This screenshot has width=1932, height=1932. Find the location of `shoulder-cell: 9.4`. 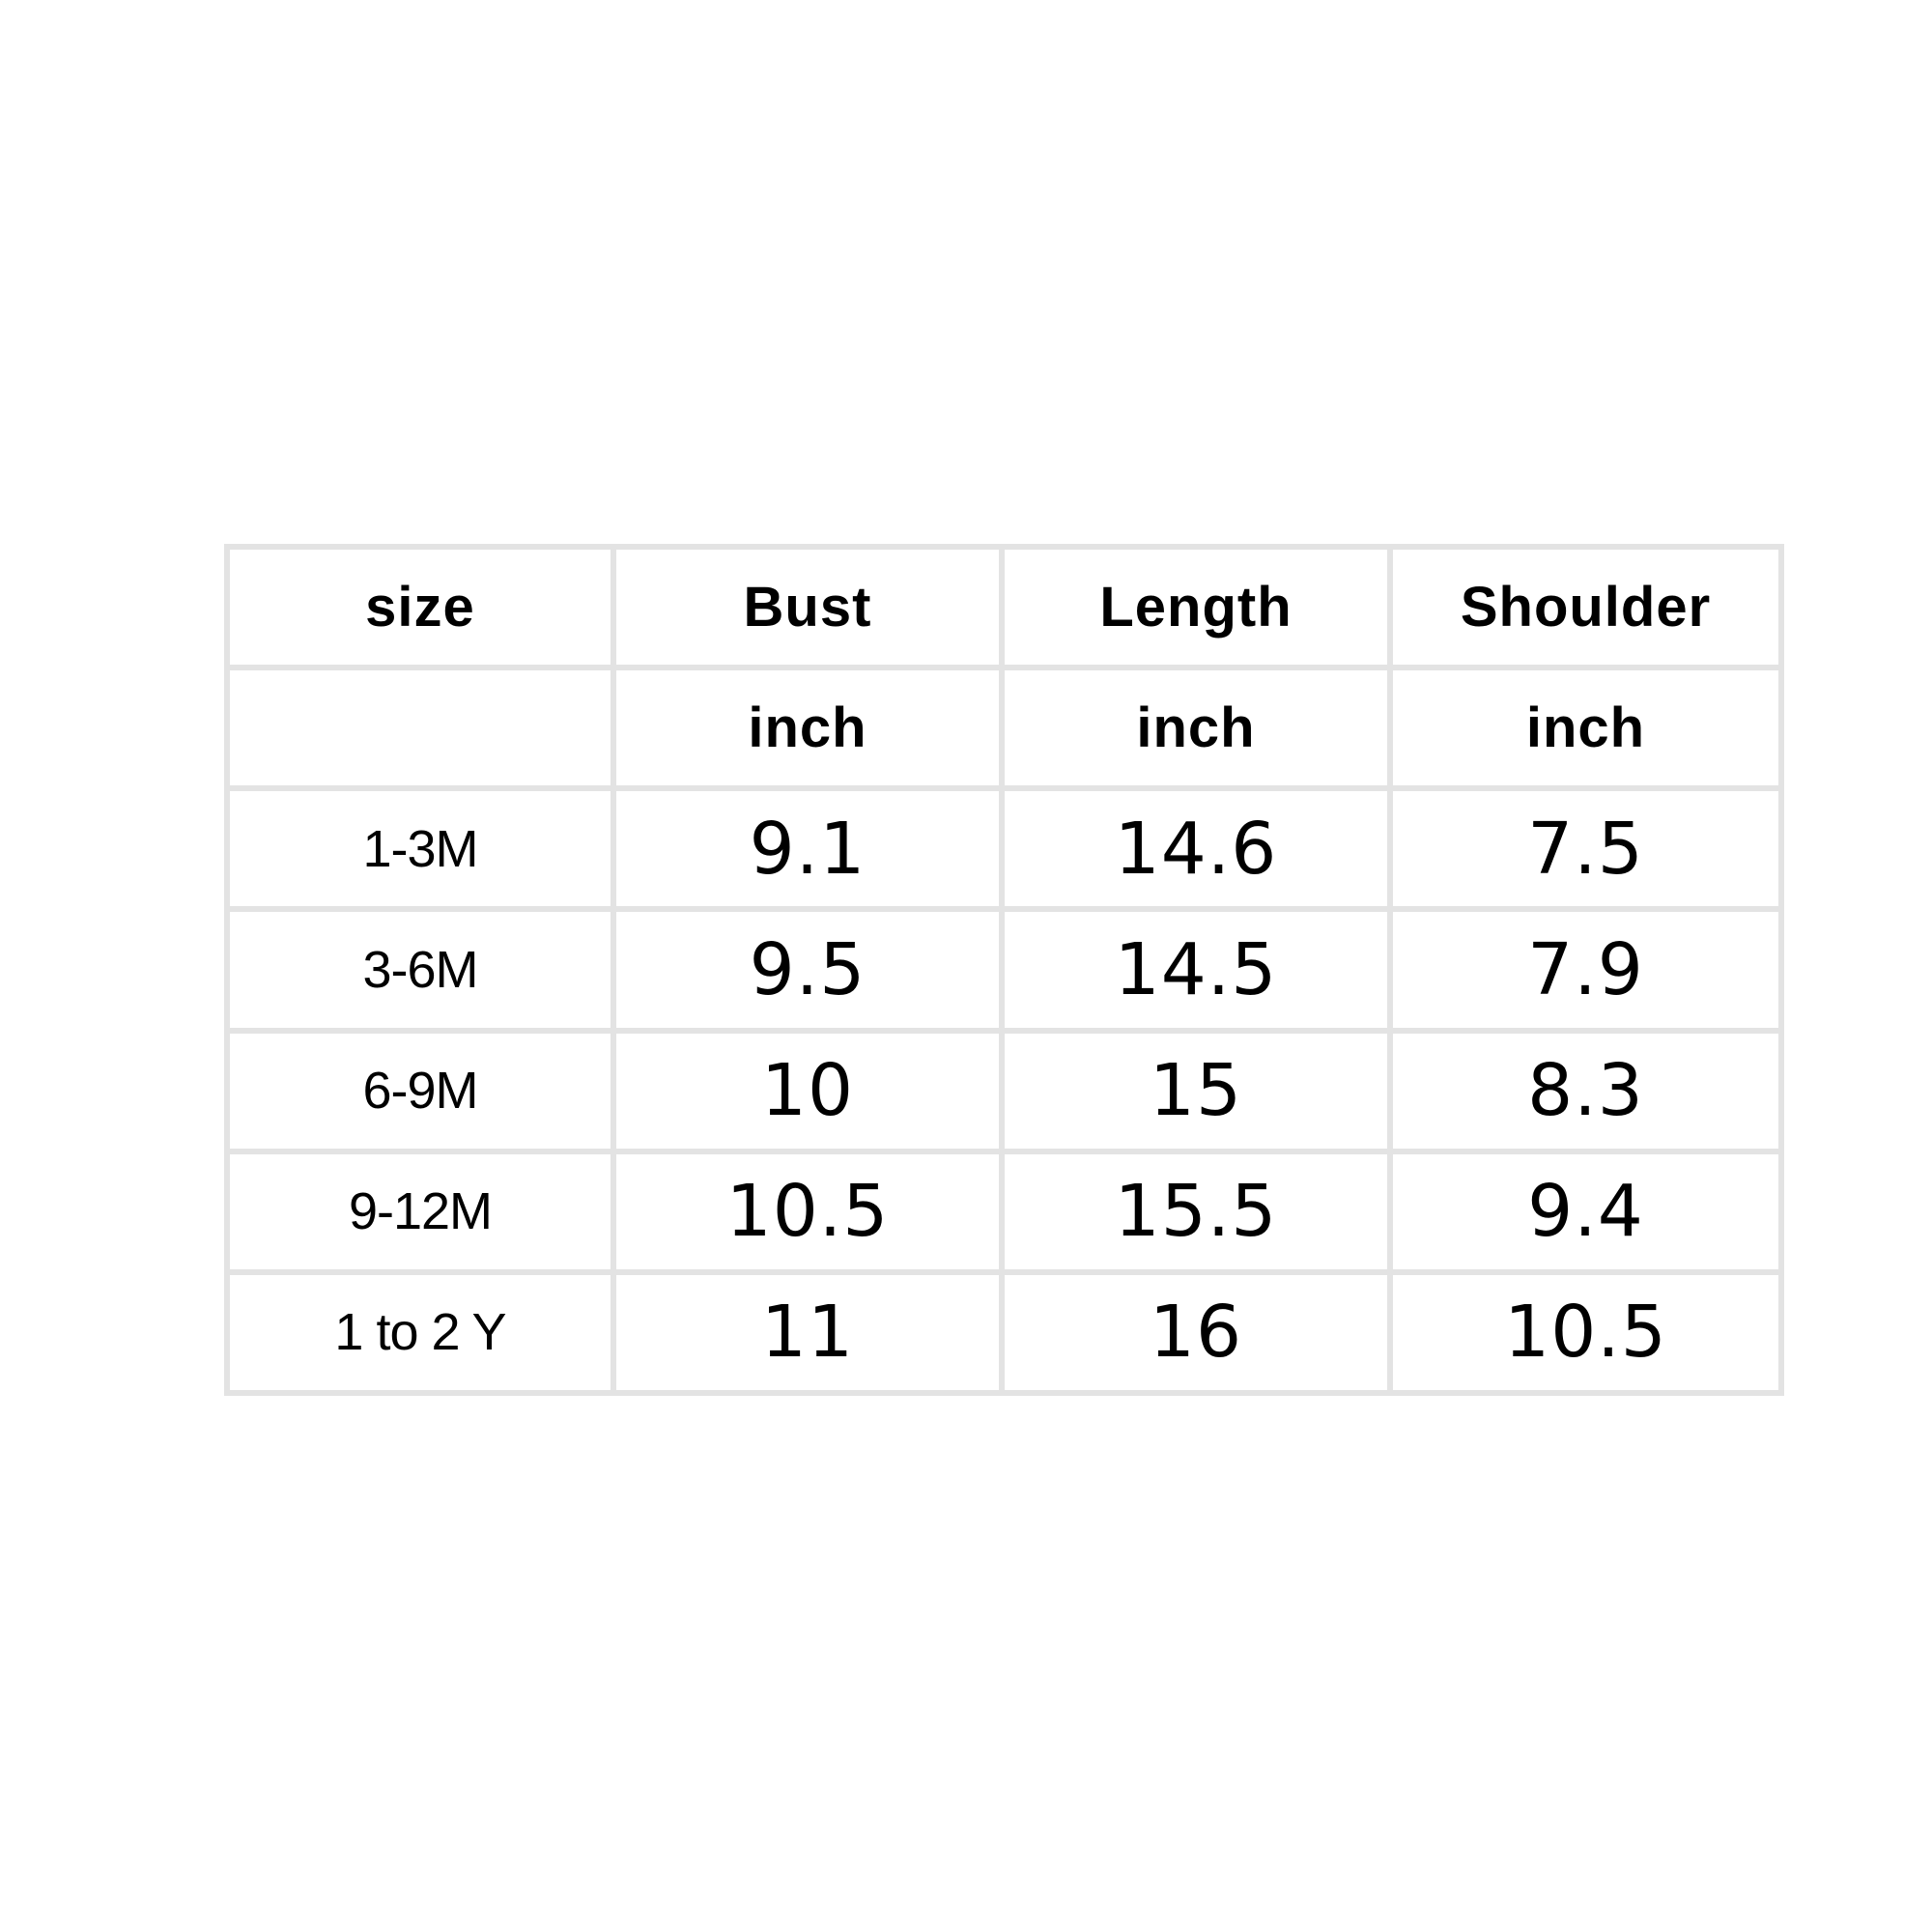

shoulder-cell: 9.4 is located at coordinates (1585, 1211).